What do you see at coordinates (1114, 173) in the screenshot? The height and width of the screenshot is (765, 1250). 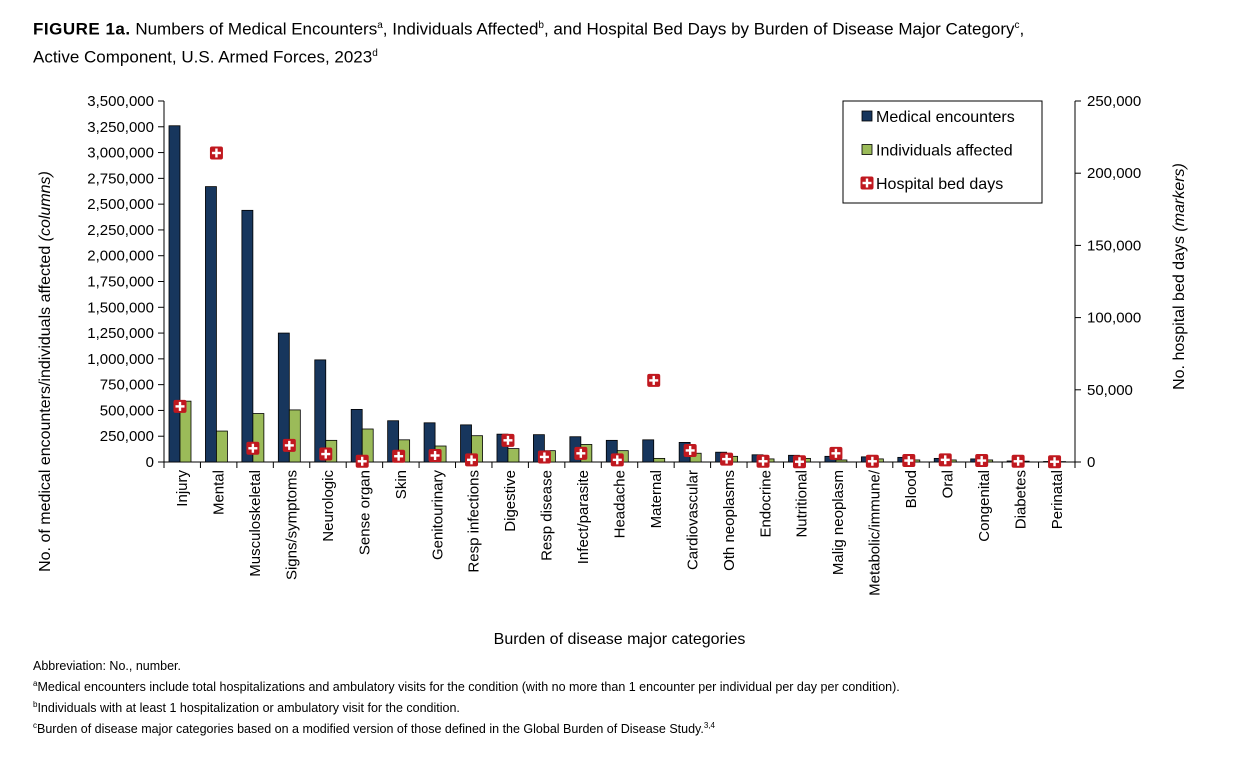 I see `y2-tick-label: 200,000` at bounding box center [1114, 173].